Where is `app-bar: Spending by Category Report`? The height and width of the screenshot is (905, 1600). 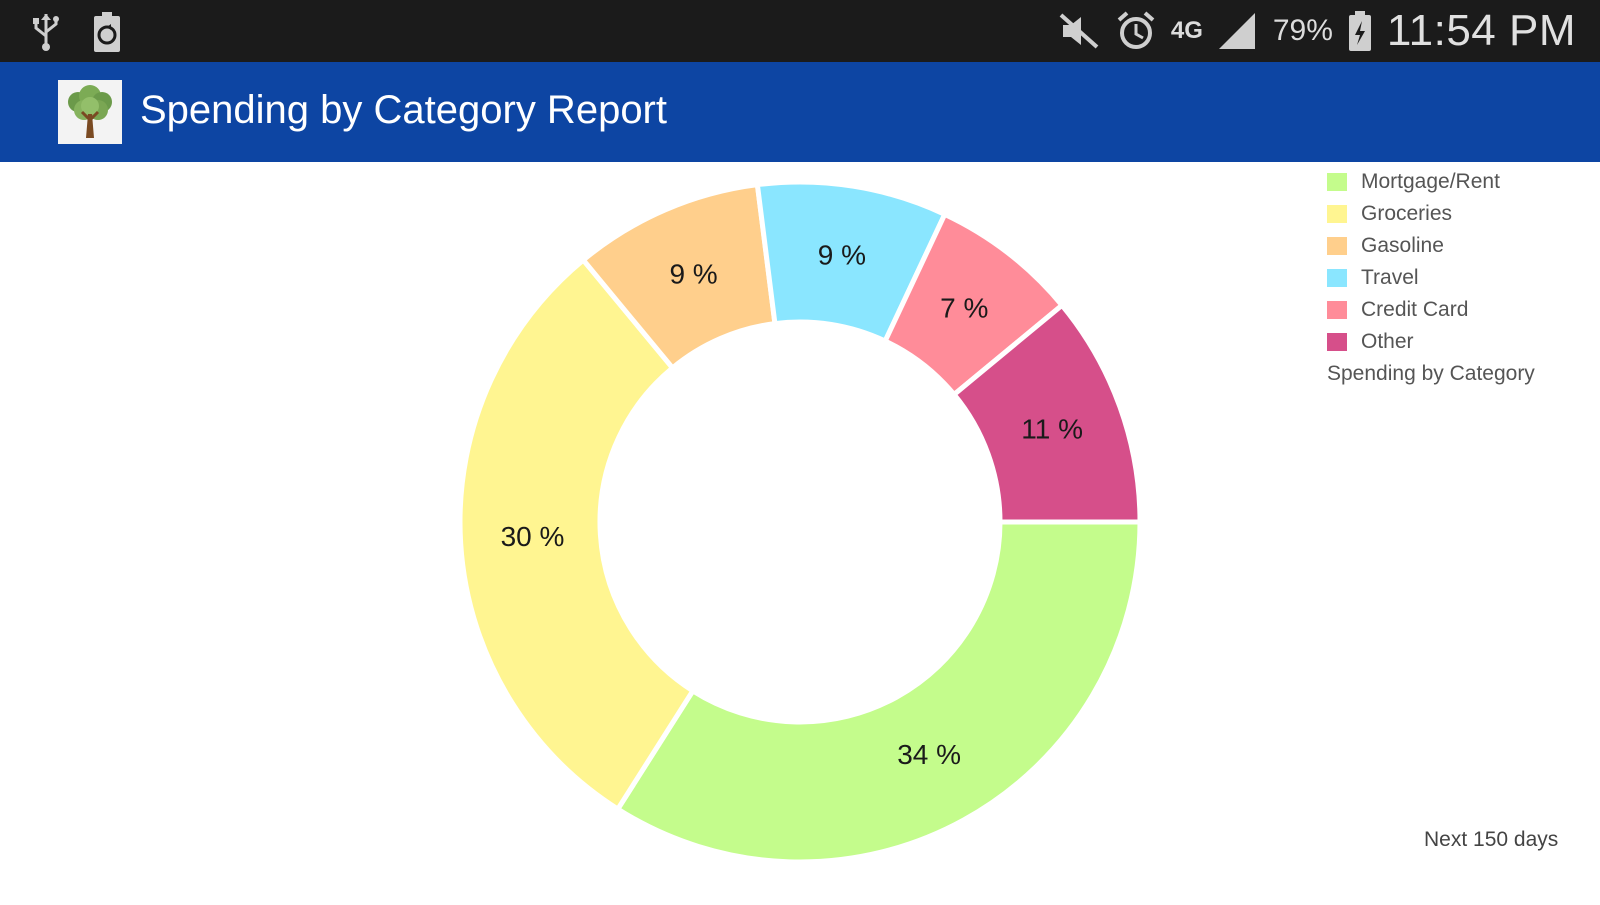
app-bar: Spending by Category Report is located at coordinates (800, 112).